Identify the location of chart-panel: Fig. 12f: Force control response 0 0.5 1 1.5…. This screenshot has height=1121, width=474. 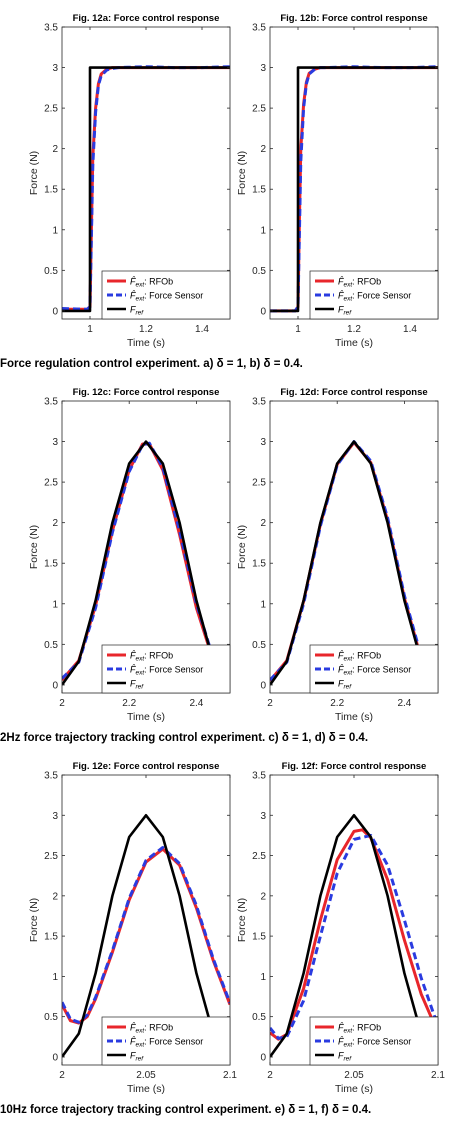
(340, 928).